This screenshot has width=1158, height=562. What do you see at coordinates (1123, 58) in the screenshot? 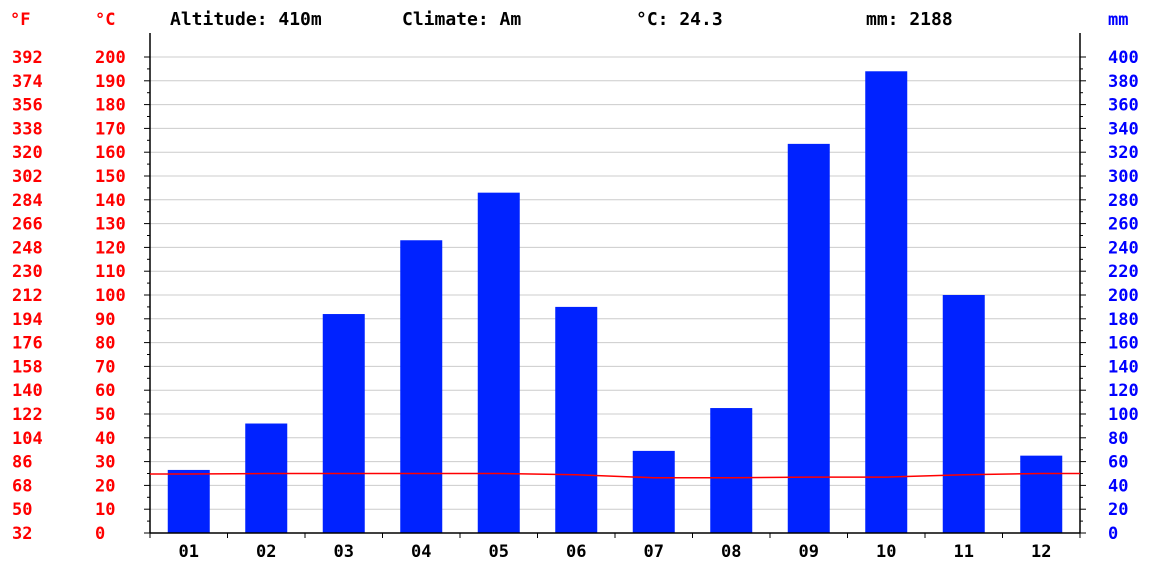
I see `precipitation-tick-label: 400` at bounding box center [1123, 58].